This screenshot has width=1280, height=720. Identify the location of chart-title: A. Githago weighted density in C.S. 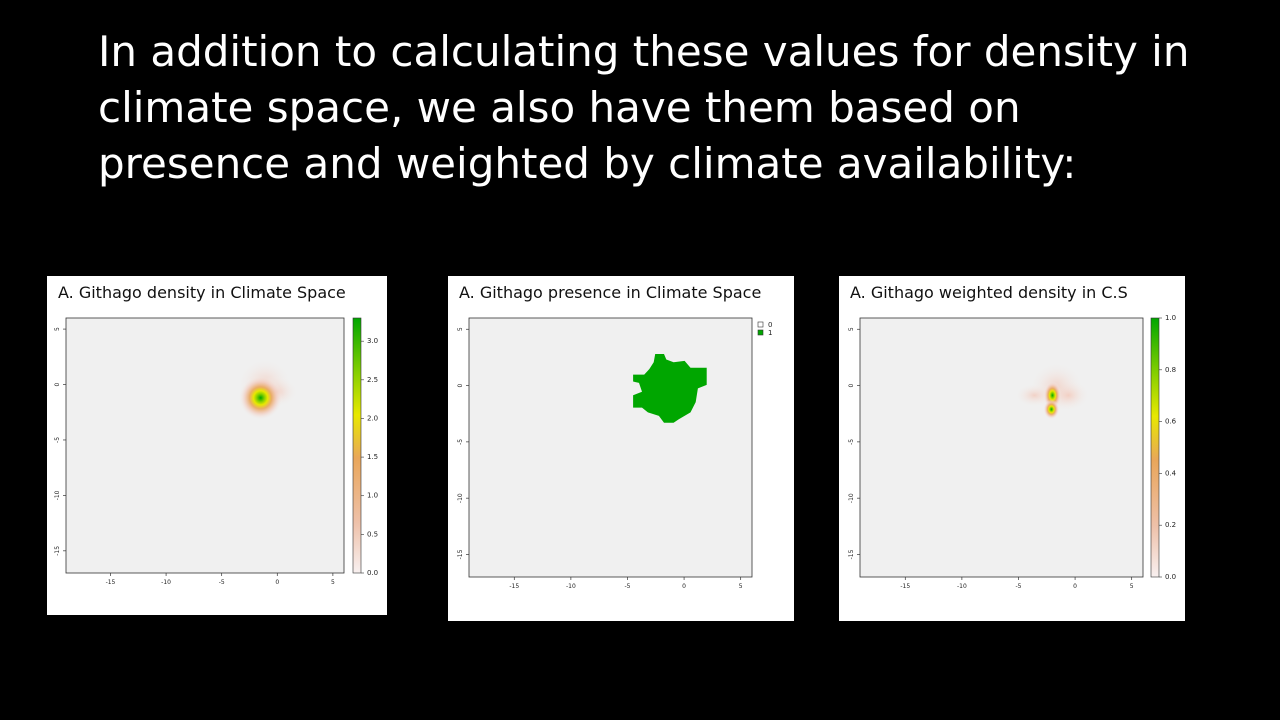
(989, 292).